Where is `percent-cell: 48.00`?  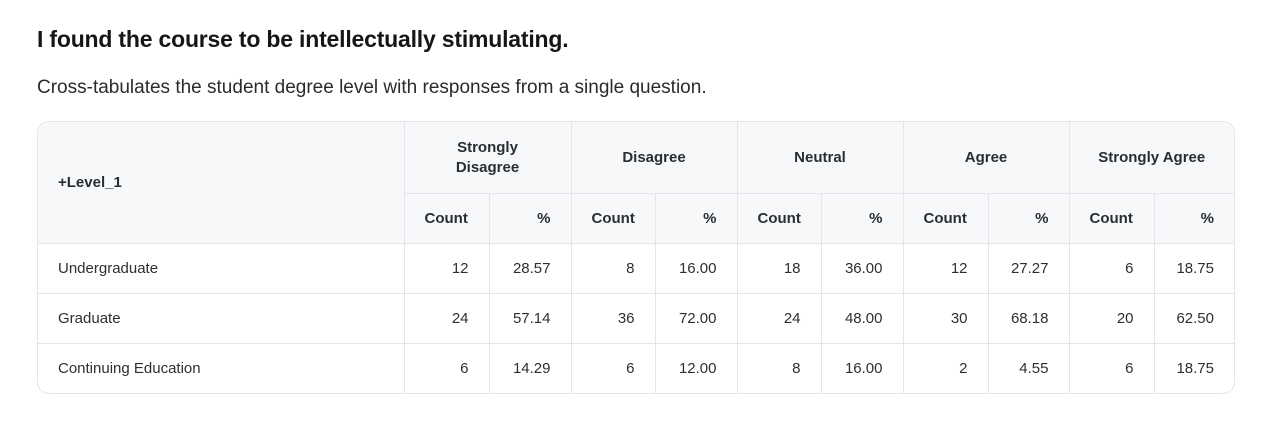 percent-cell: 48.00 is located at coordinates (862, 318).